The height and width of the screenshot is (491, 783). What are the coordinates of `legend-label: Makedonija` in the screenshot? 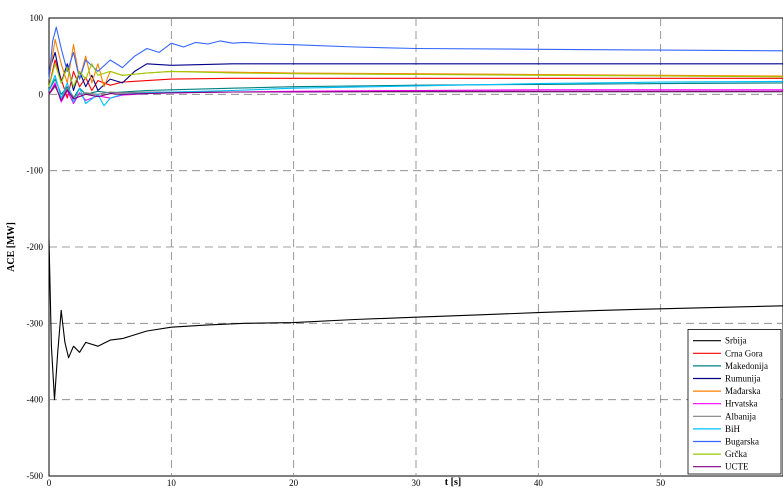 It's located at (746, 366).